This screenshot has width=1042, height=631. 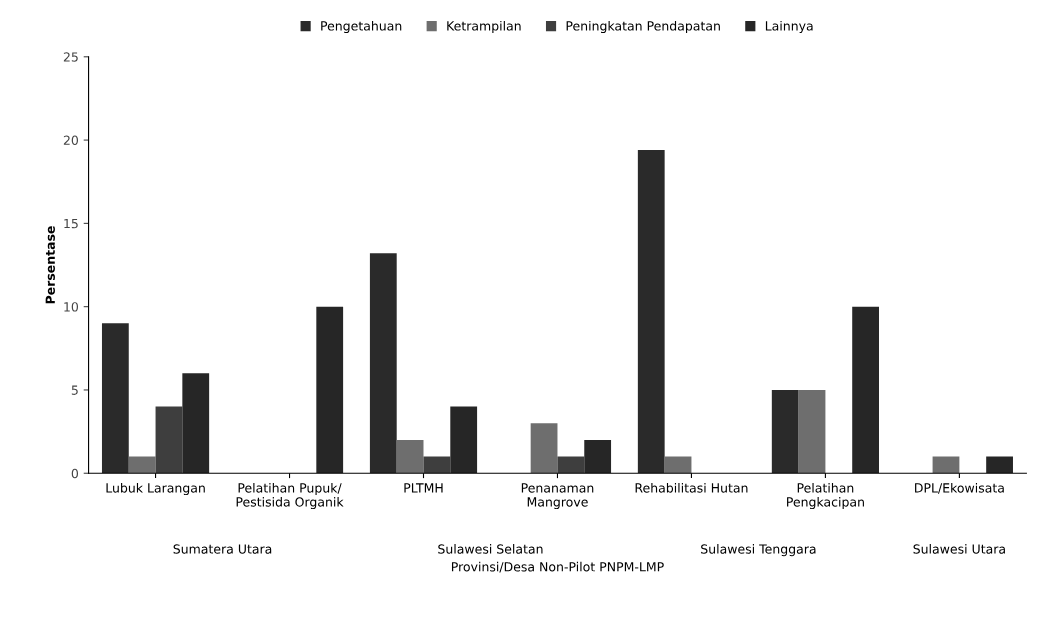 I want to click on y-axis-title: Persentase, so click(x=50, y=265).